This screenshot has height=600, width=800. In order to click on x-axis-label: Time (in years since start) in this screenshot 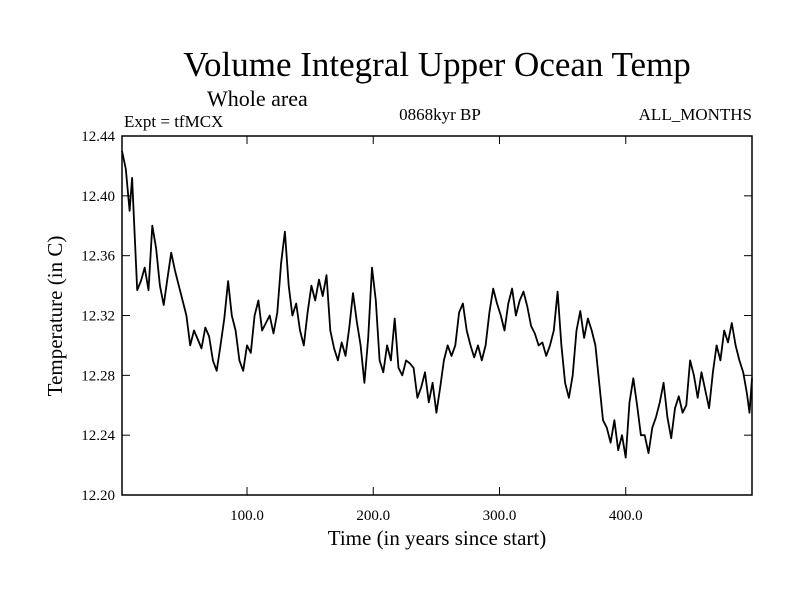, I will do `click(437, 538)`.